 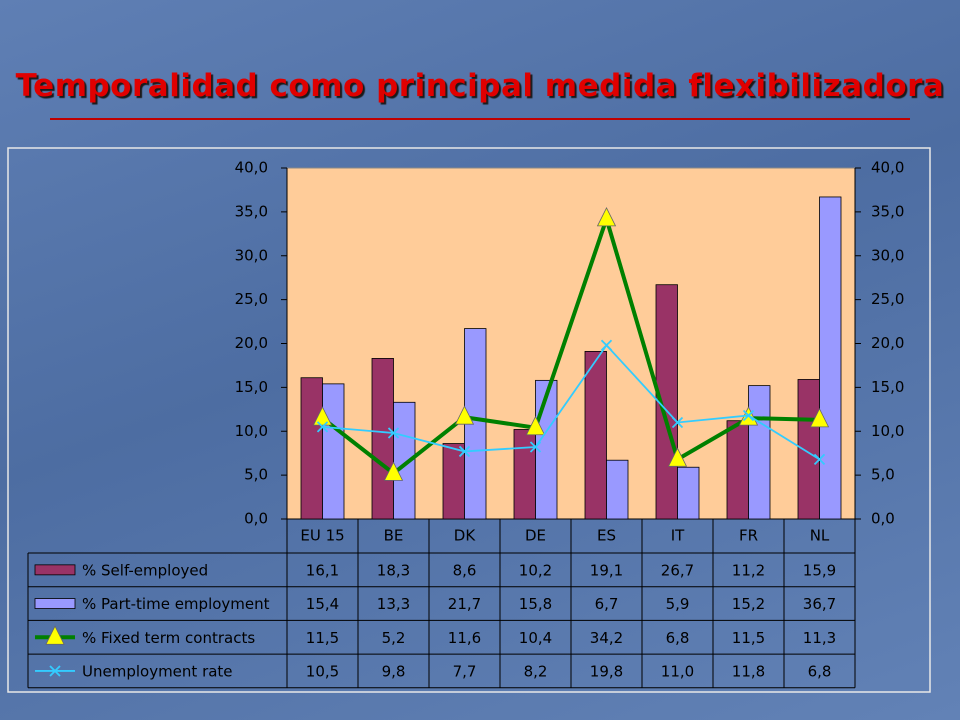 I want to click on legend-label: % Self-employed, so click(x=145, y=570).